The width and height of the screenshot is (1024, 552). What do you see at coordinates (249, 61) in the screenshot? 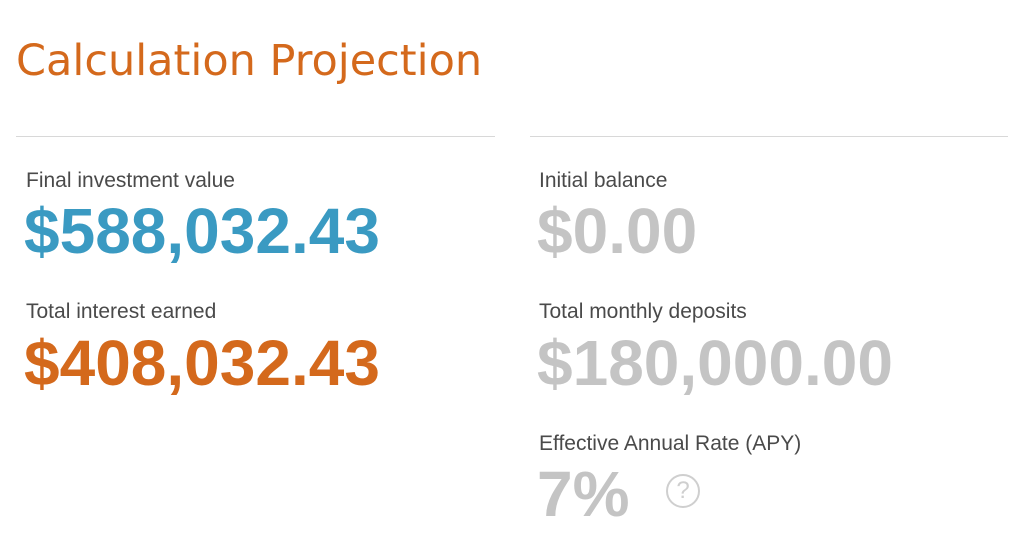
I see `page-title: Calculation Projection` at bounding box center [249, 61].